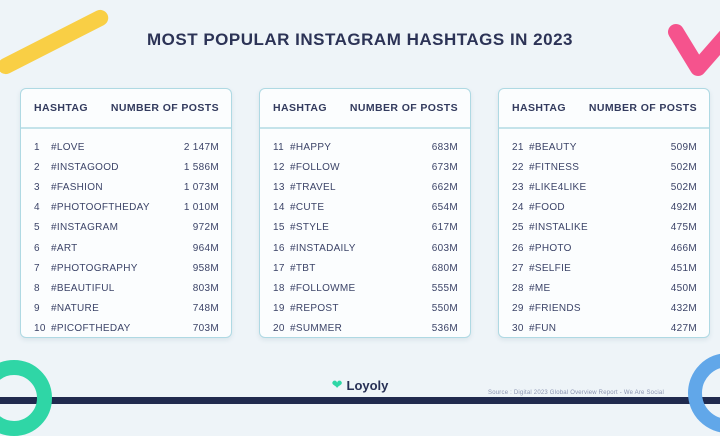  Describe the element at coordinates (83, 288) in the screenshot. I see `cell-tag: #BEAUTIFUL` at that location.